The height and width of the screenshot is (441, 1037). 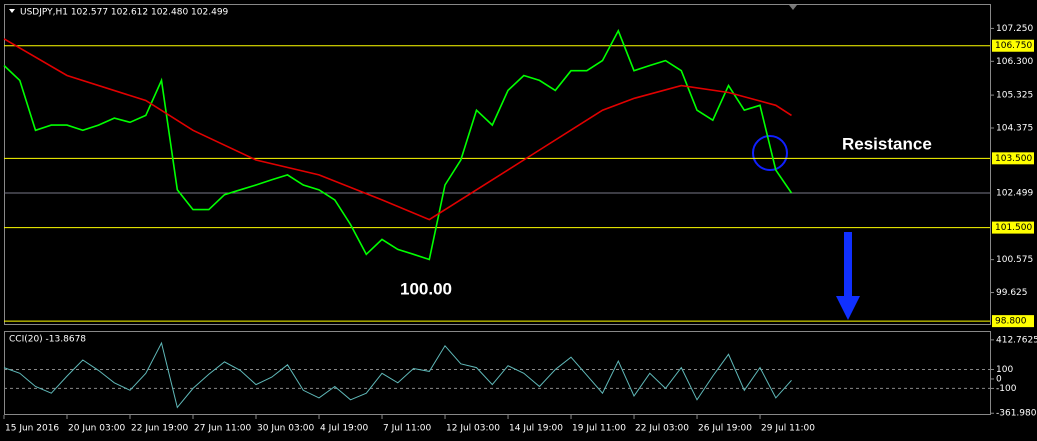 What do you see at coordinates (1016, 414) in the screenshot?
I see `y-tick-label: -361.9809` at bounding box center [1016, 414].